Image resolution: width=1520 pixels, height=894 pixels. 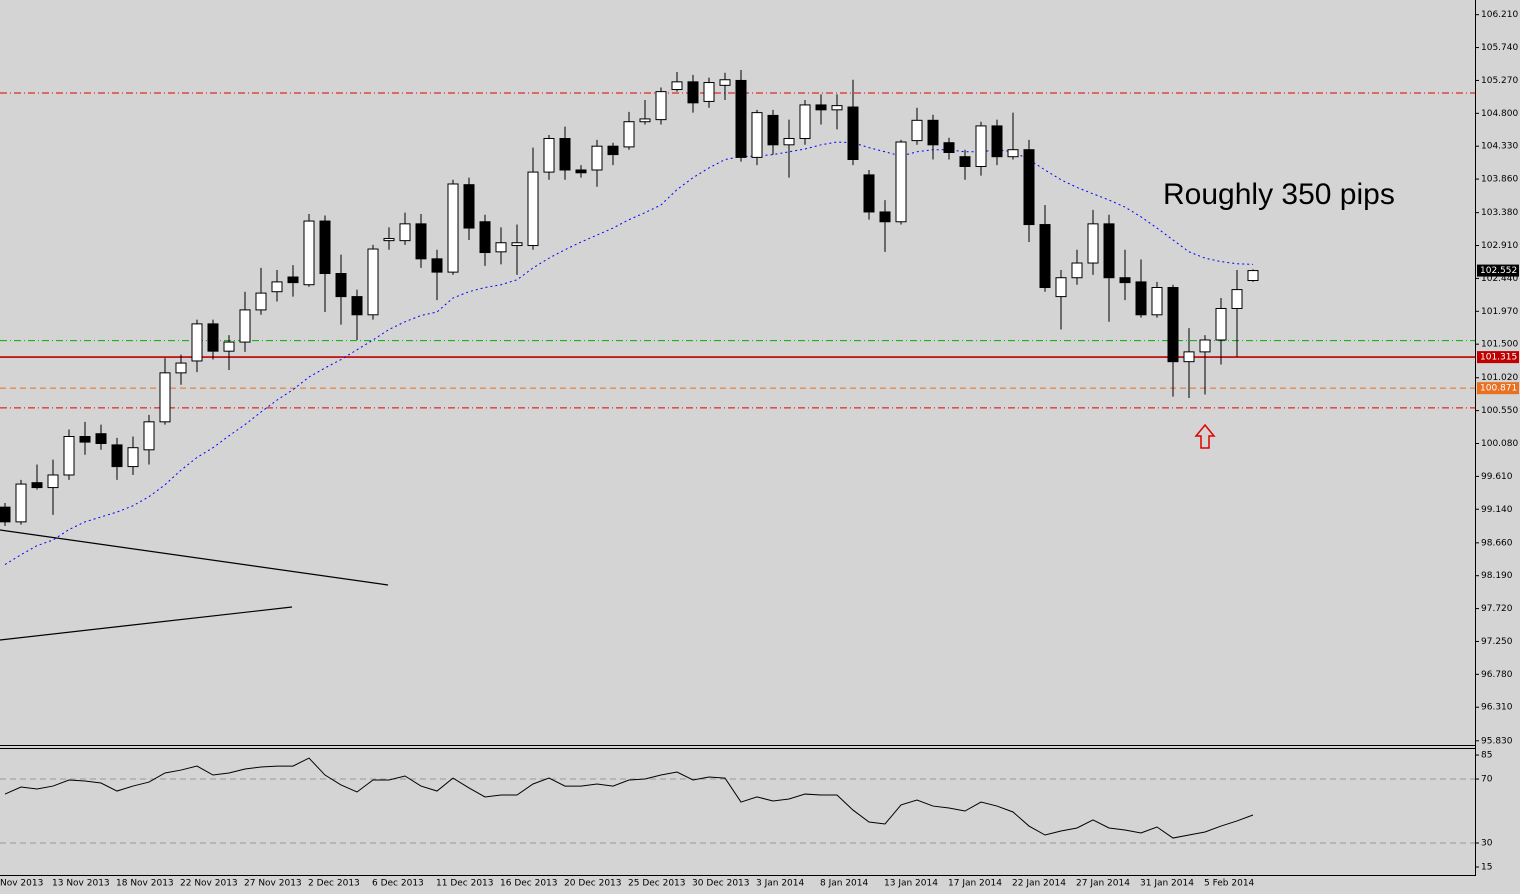 What do you see at coordinates (1499, 114) in the screenshot?
I see `y-tick-label: 104.800` at bounding box center [1499, 114].